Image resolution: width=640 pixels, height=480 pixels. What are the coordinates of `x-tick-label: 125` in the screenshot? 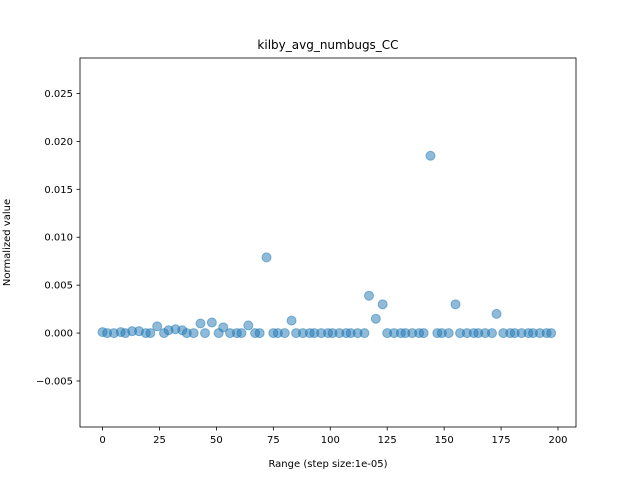 It's located at (387, 440).